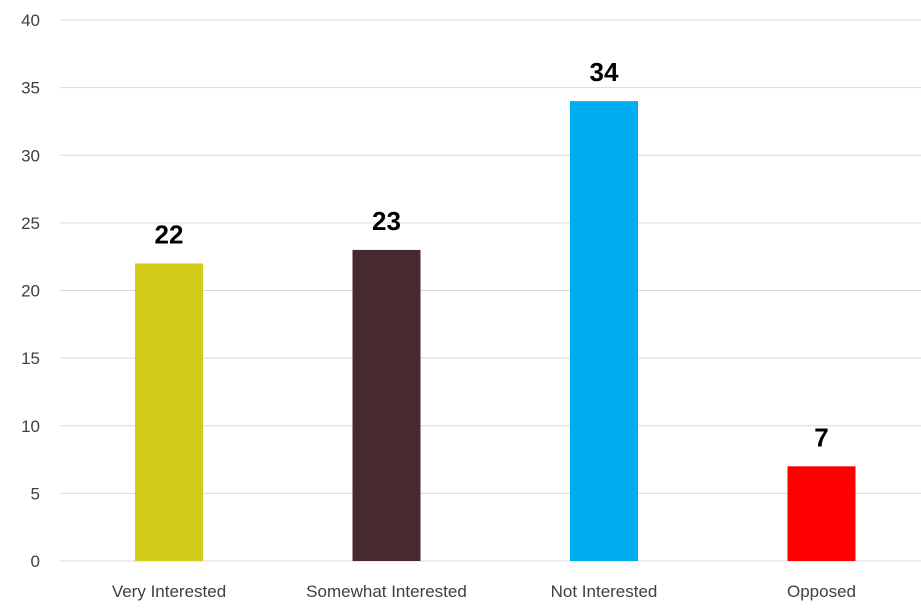  Describe the element at coordinates (30, 20) in the screenshot. I see `y-tick-label: 40` at that location.